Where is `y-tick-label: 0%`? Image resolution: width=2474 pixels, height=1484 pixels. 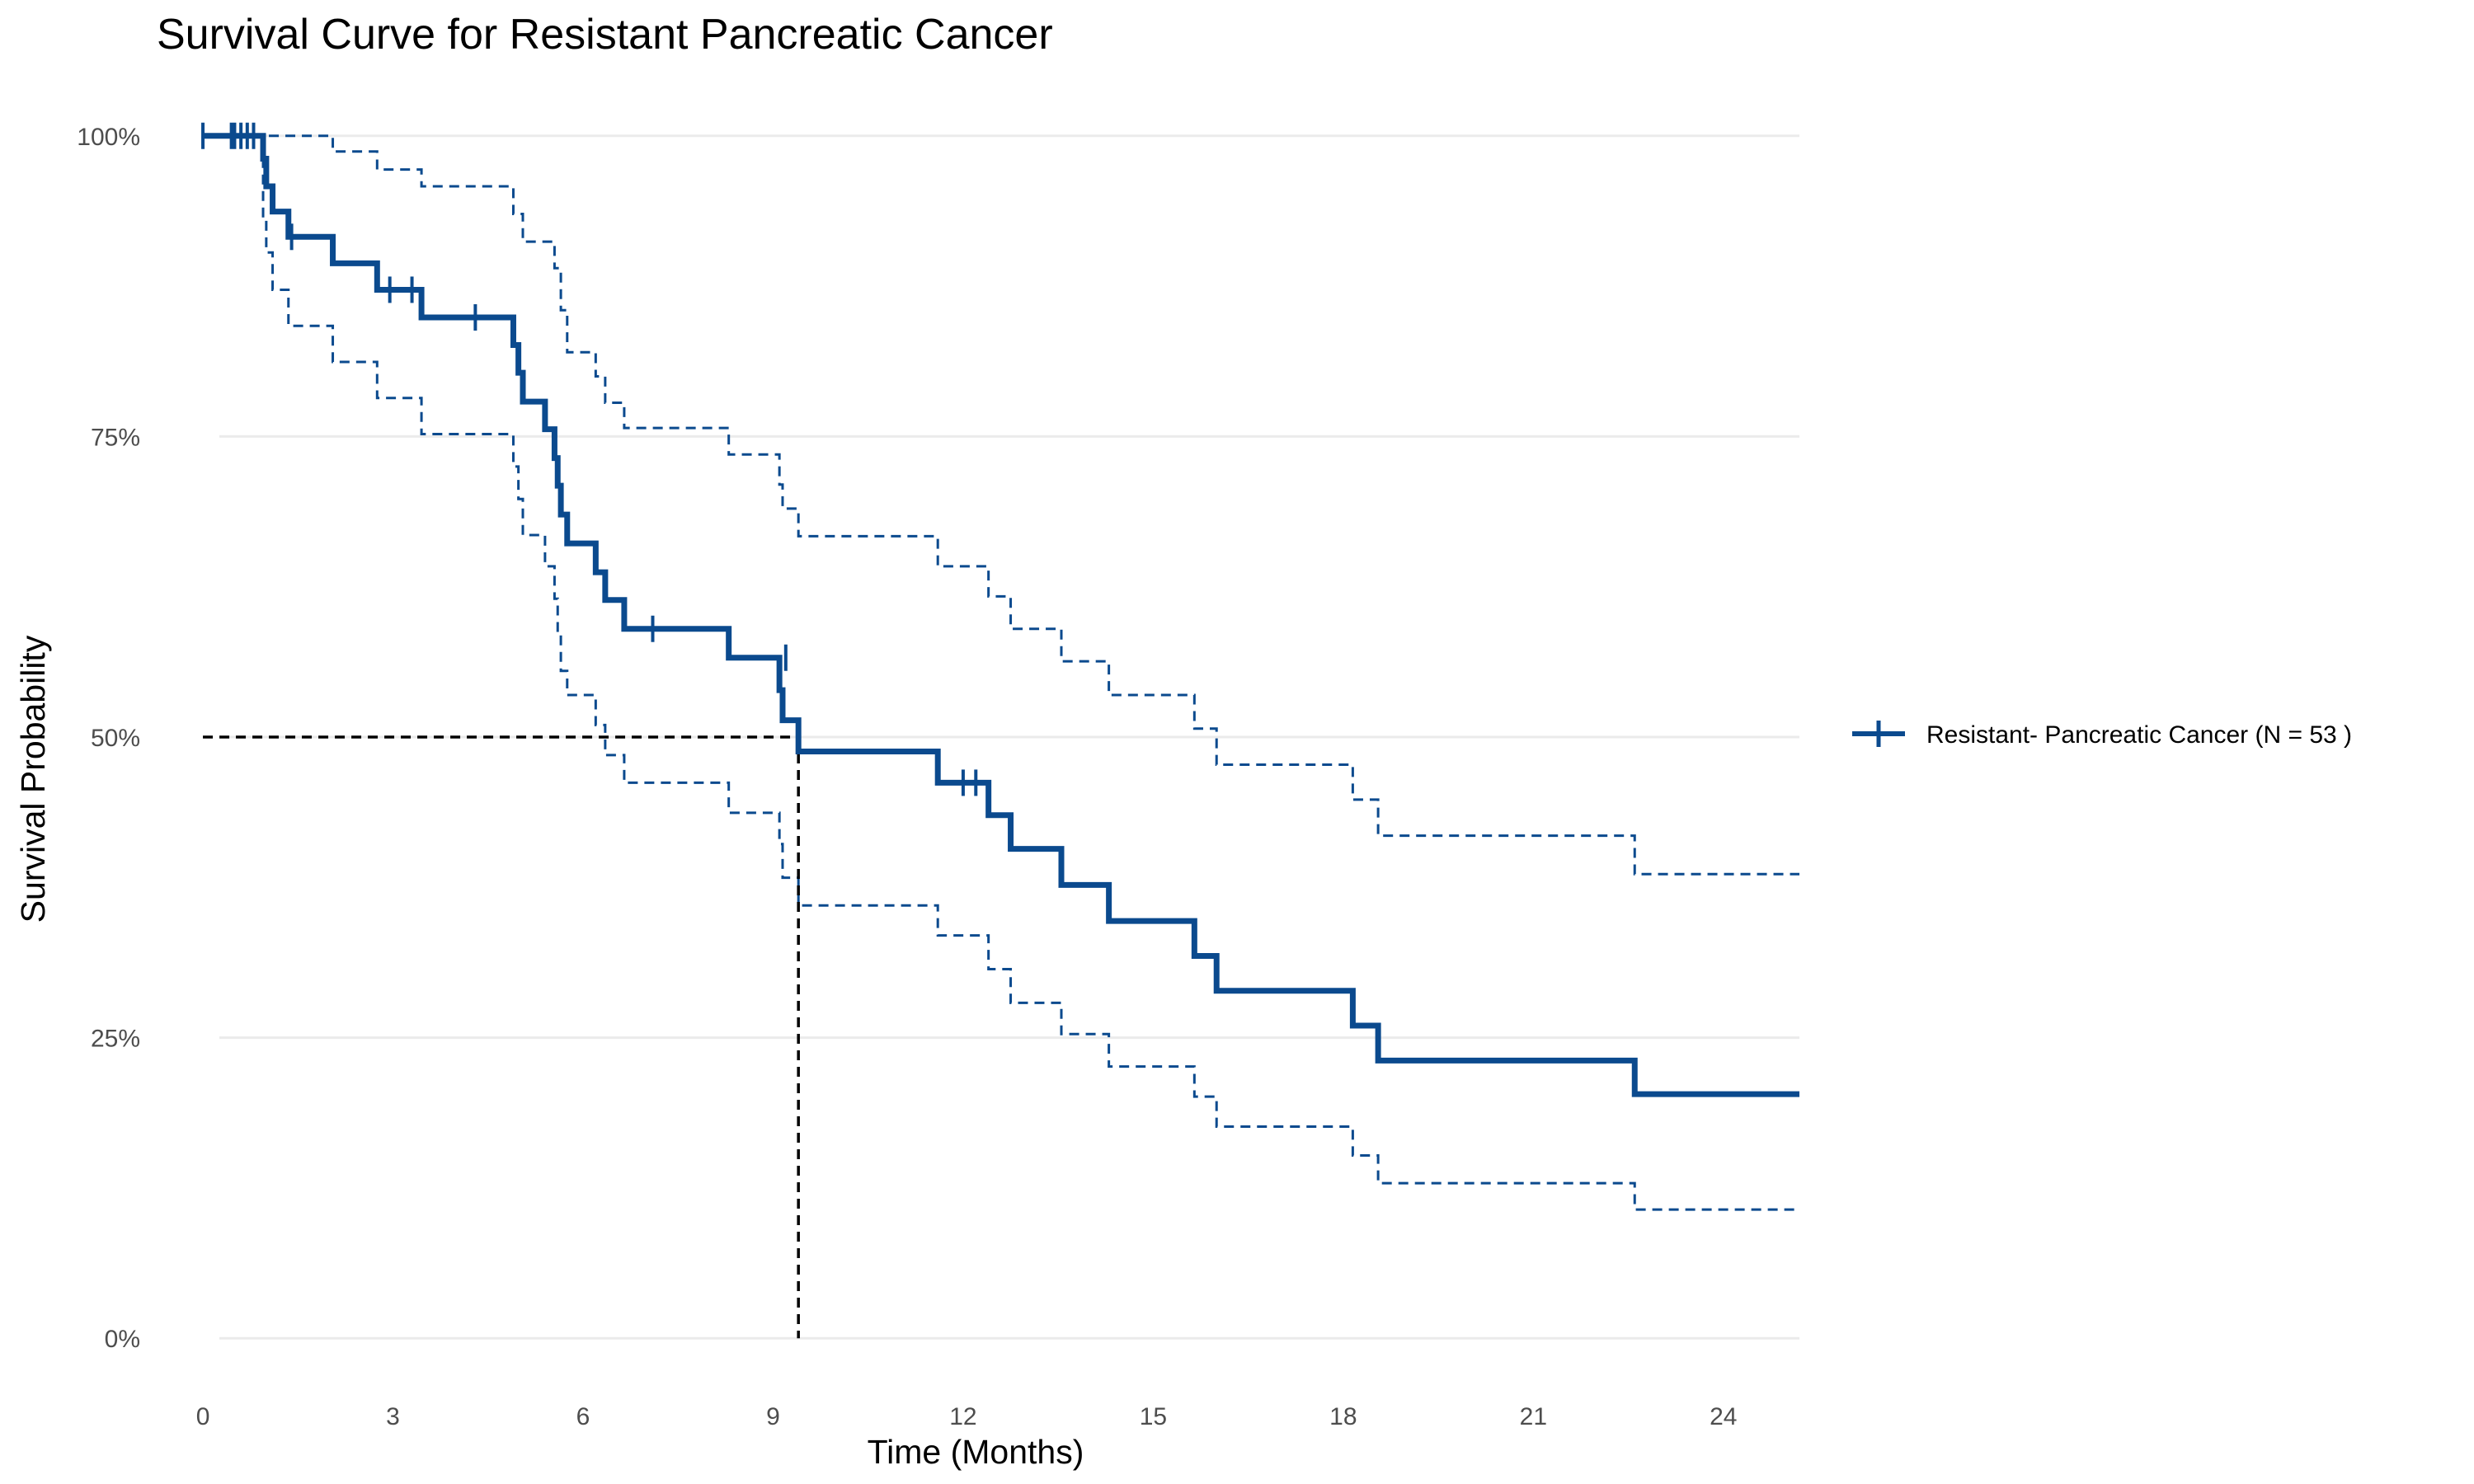
y-tick-label: 0% is located at coordinates (122, 1339).